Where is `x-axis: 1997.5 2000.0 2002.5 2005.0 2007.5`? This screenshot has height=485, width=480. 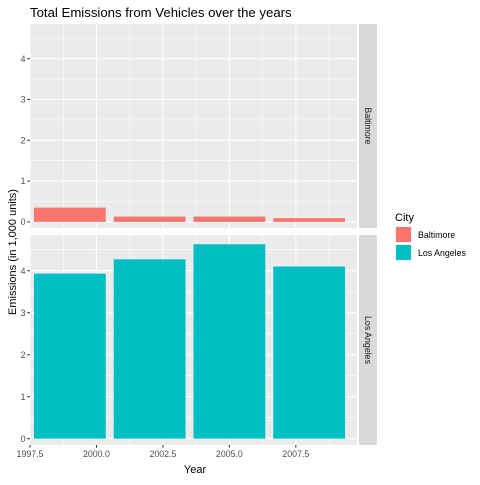
x-axis: 1997.5 2000.0 2002.5 2005.0 2007.5 is located at coordinates (163, 452).